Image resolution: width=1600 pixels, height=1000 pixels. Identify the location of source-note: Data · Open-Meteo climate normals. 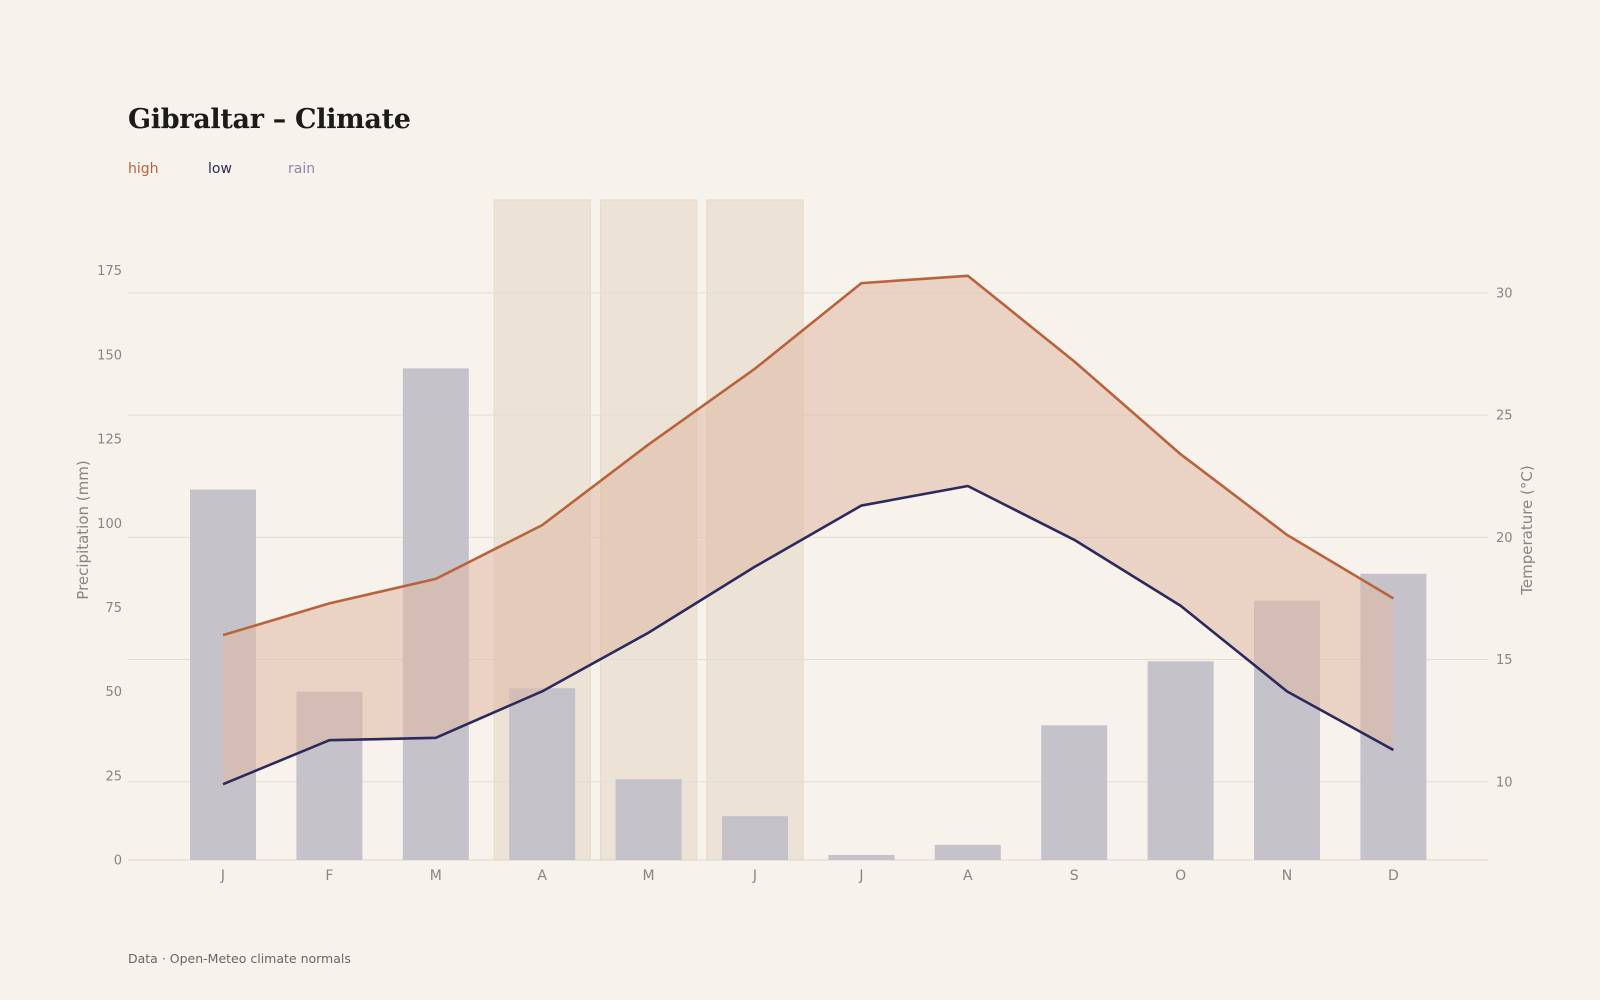
(239, 958).